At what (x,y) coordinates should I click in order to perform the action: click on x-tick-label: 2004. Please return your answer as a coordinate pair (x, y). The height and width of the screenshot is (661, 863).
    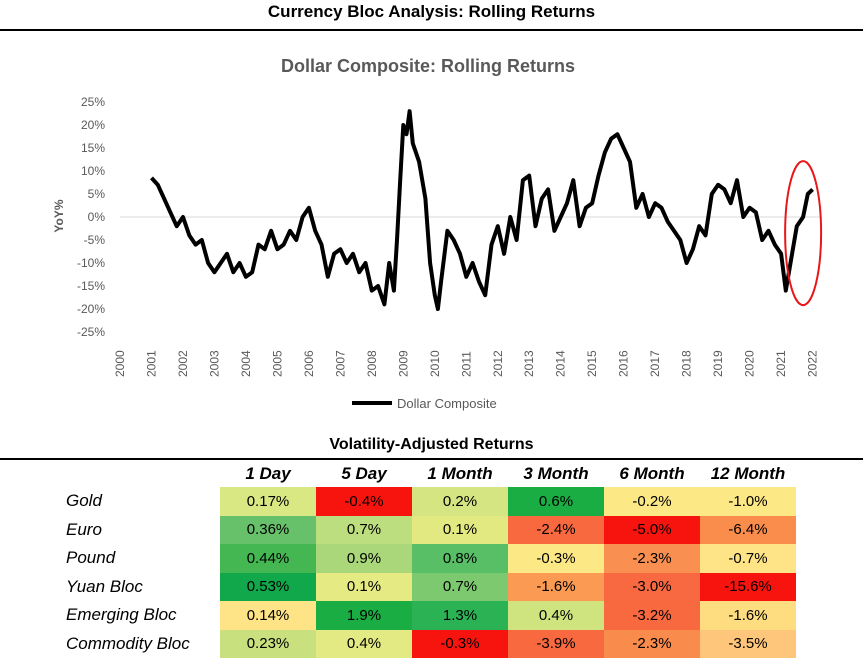
    Looking at the image, I should click on (246, 363).